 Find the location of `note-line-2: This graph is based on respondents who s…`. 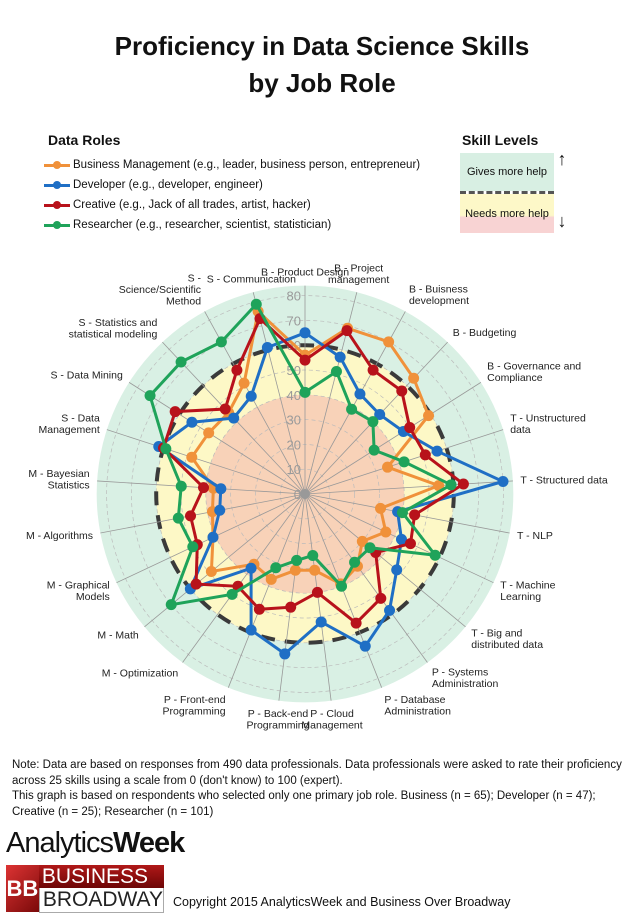

note-line-2: This graph is based on respondents who s… is located at coordinates (304, 804).